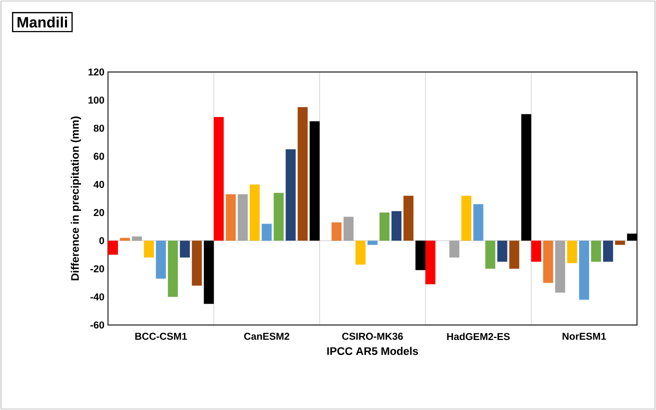  What do you see at coordinates (97, 296) in the screenshot?
I see `y-tick-label: -40` at bounding box center [97, 296].